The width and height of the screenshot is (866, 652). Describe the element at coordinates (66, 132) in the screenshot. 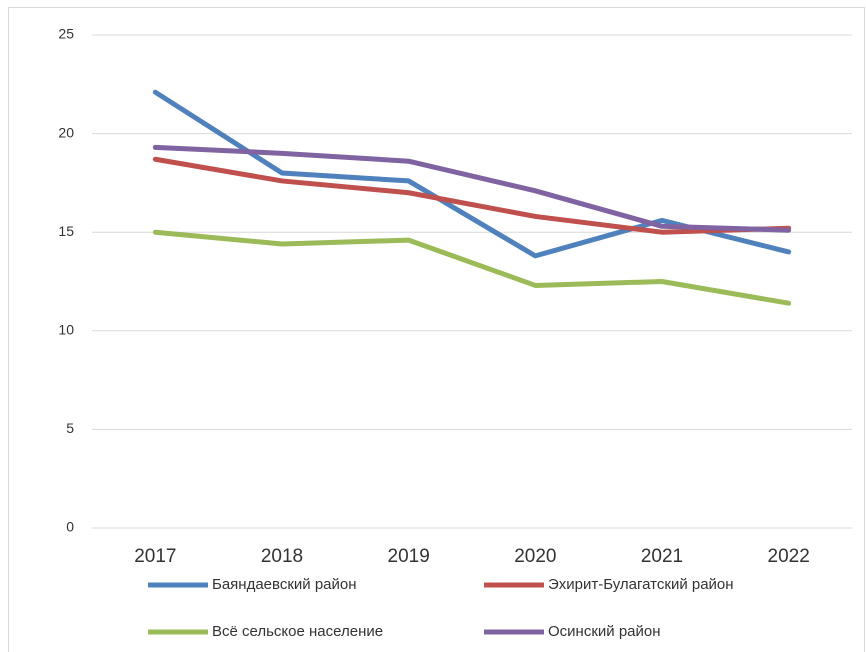

I see `y-tick-label: 20` at that location.